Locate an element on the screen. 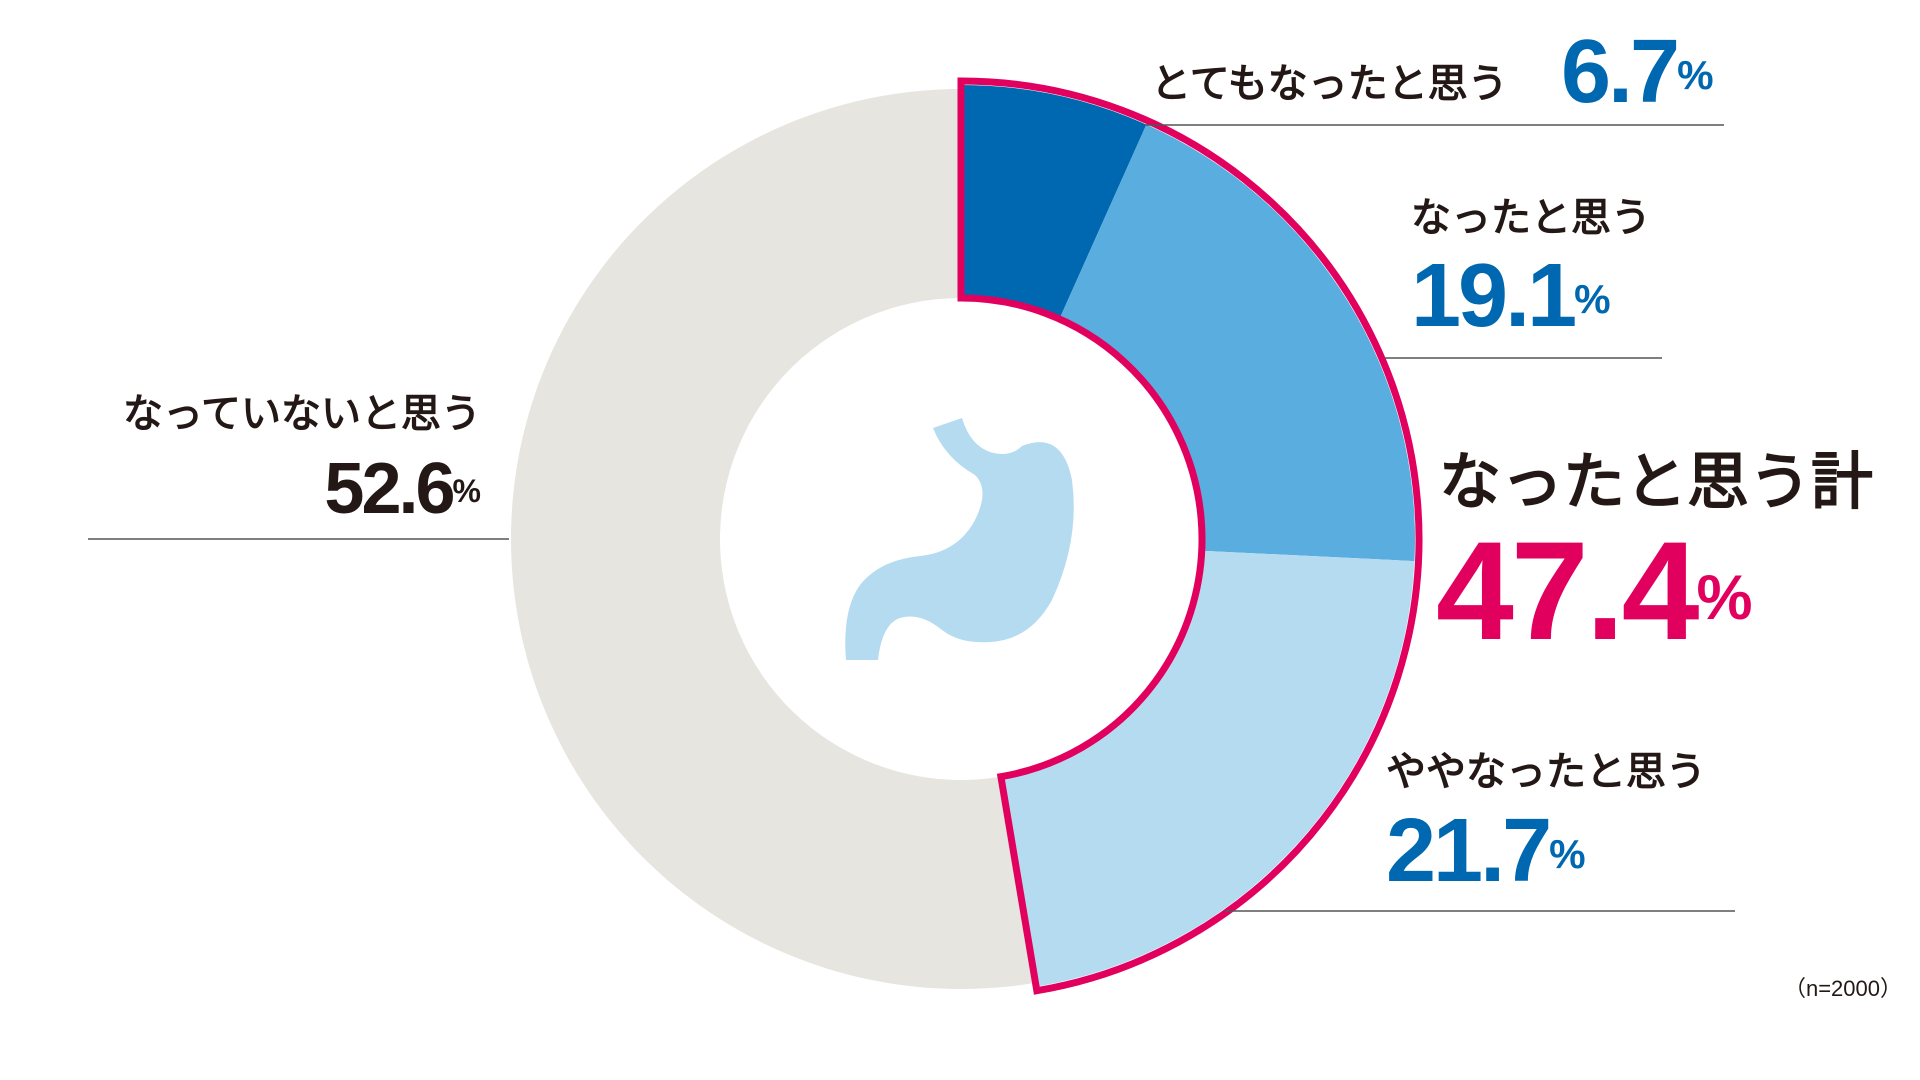 This screenshot has height=1080, width=1920. value-label: 19.1% is located at coordinates (1511, 296).